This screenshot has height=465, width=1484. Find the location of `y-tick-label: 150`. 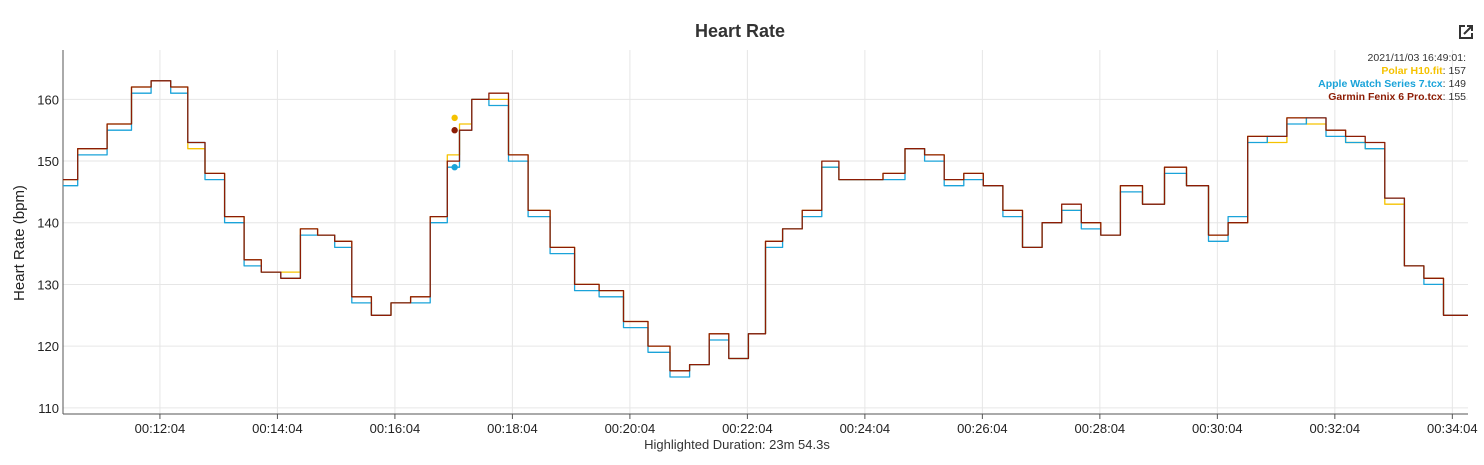

y-tick-label: 150 is located at coordinates (48, 161).